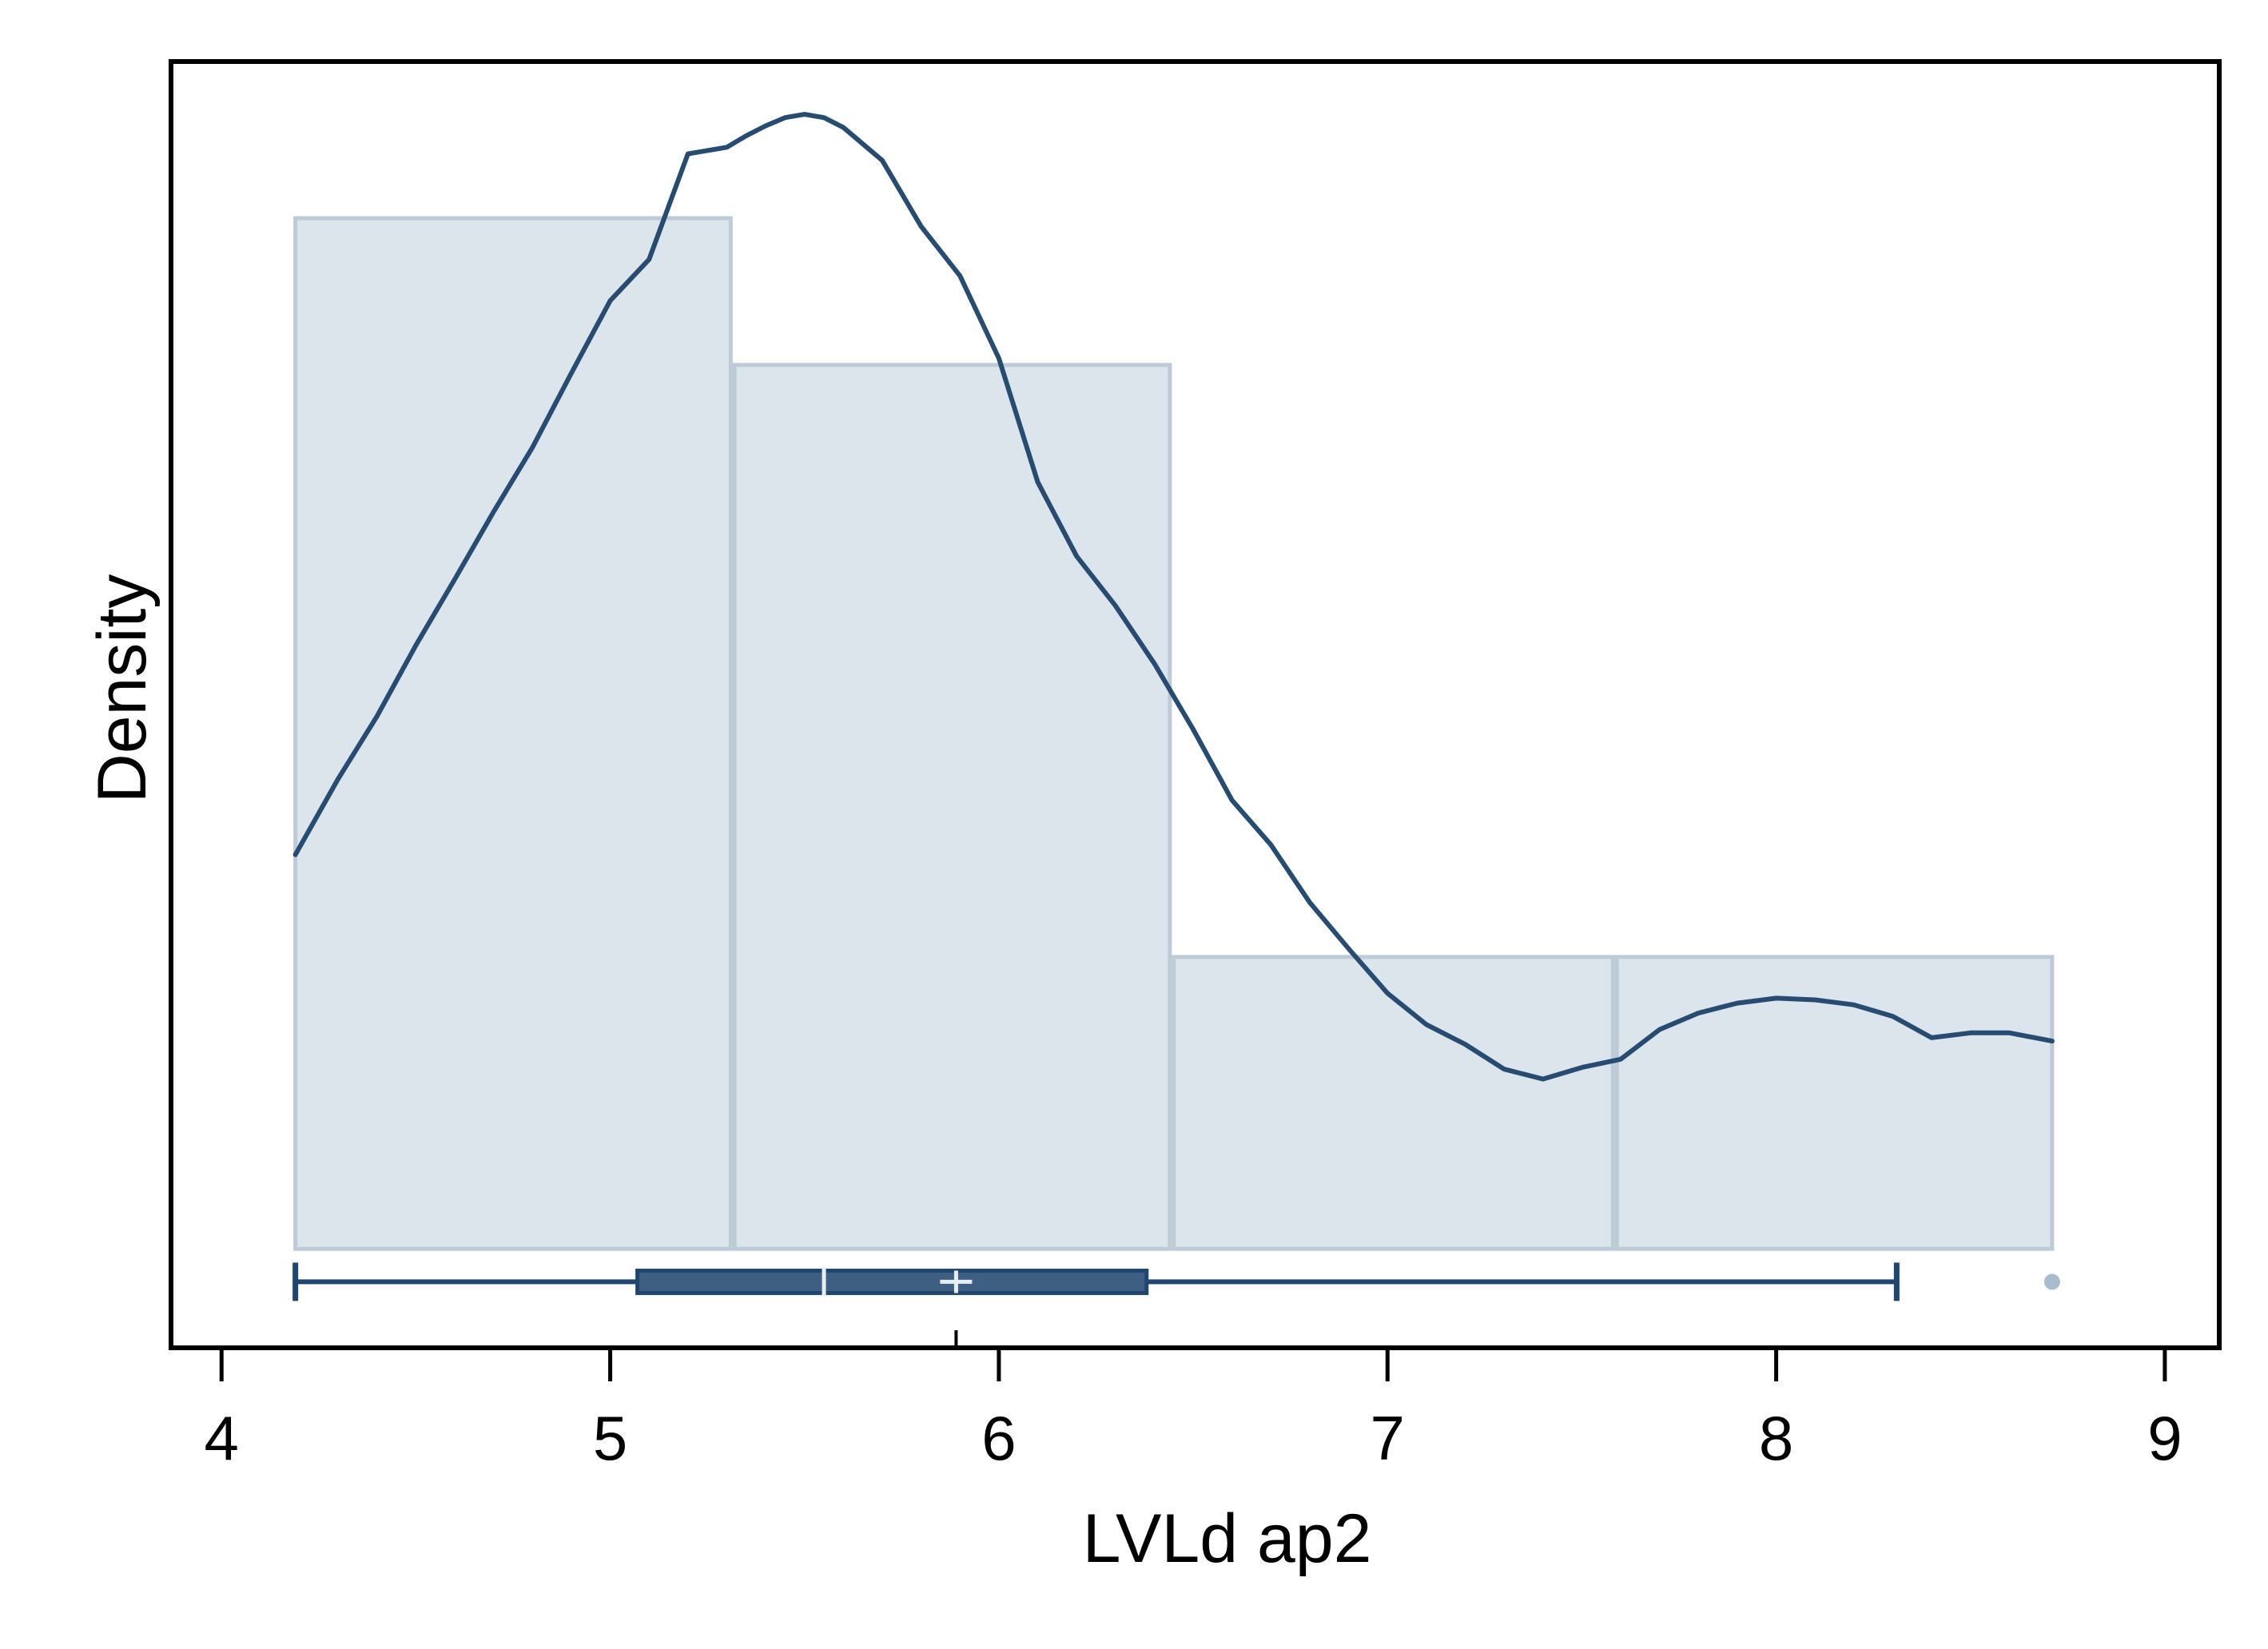  I want to click on x-axis: 4 5 6 7 8 9, so click(1193, 1410).